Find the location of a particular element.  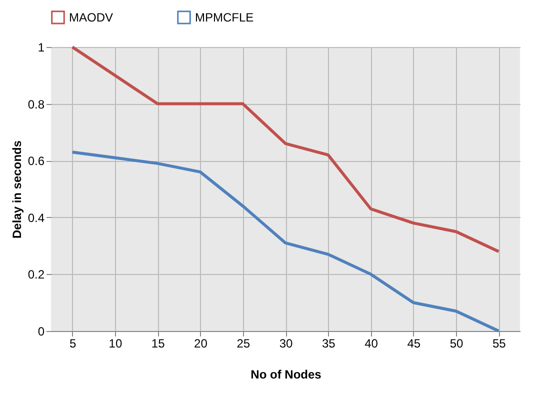

y-tick-label: 0.2 is located at coordinates (36, 275).